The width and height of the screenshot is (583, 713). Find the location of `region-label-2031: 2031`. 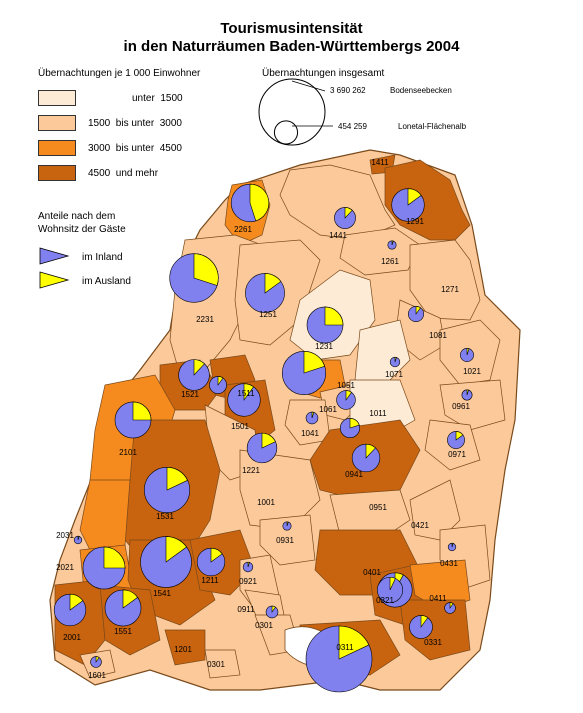

region-label-2031: 2031 is located at coordinates (65, 535).